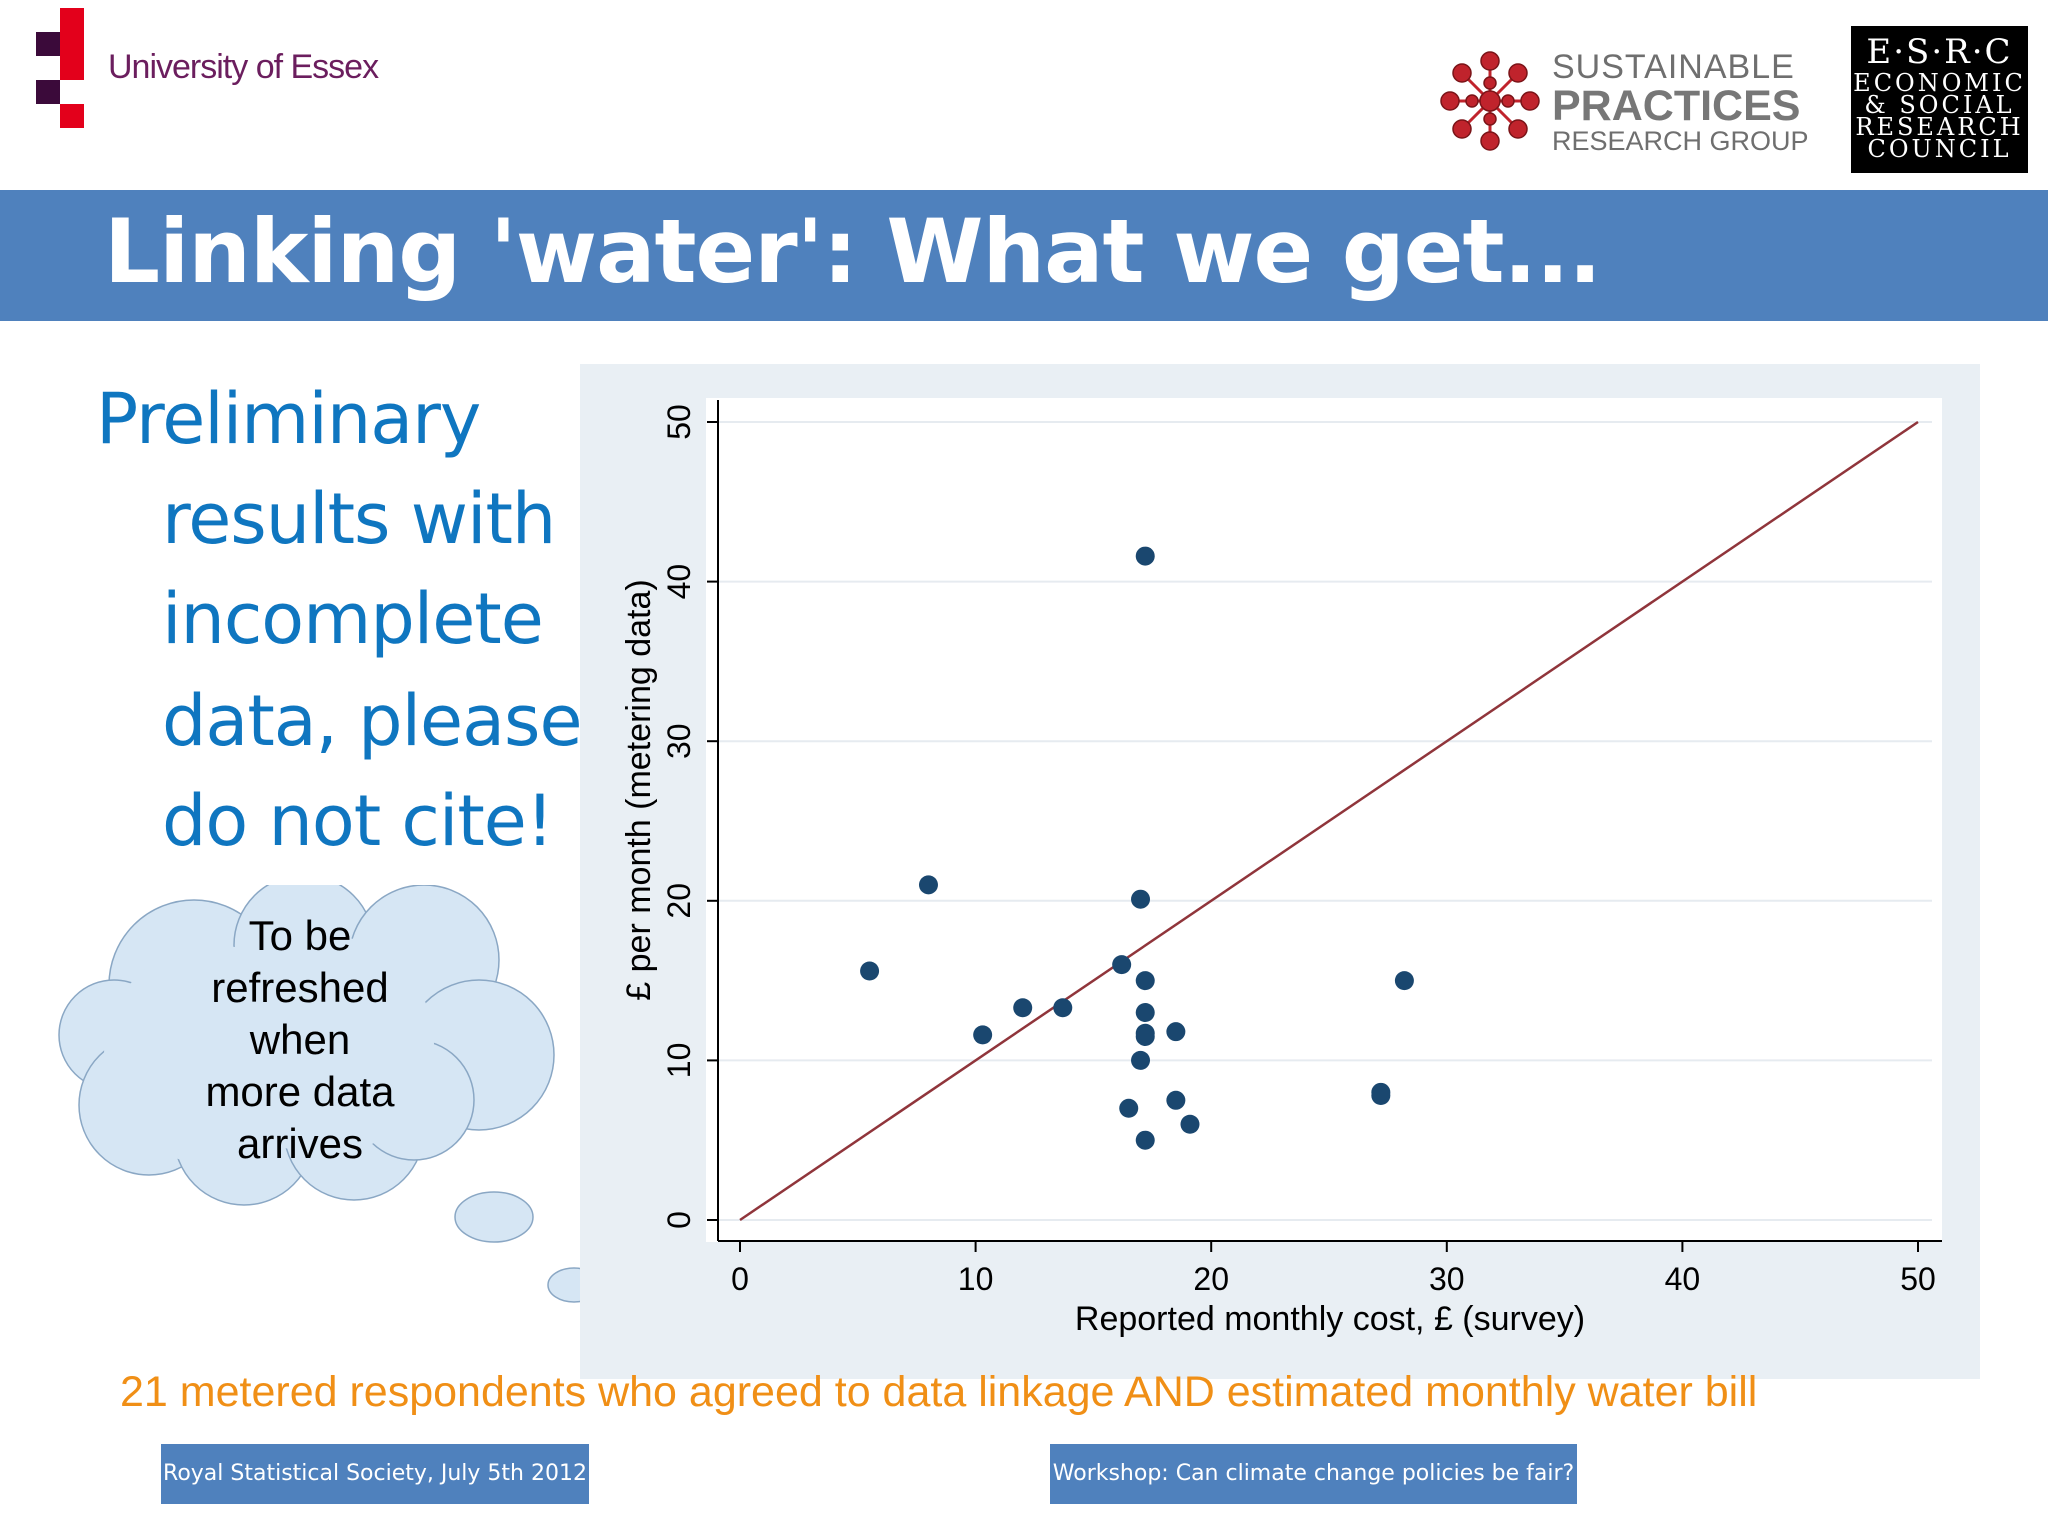  What do you see at coordinates (1918, 1279) in the screenshot?
I see `x-tick-label-50: 50` at bounding box center [1918, 1279].